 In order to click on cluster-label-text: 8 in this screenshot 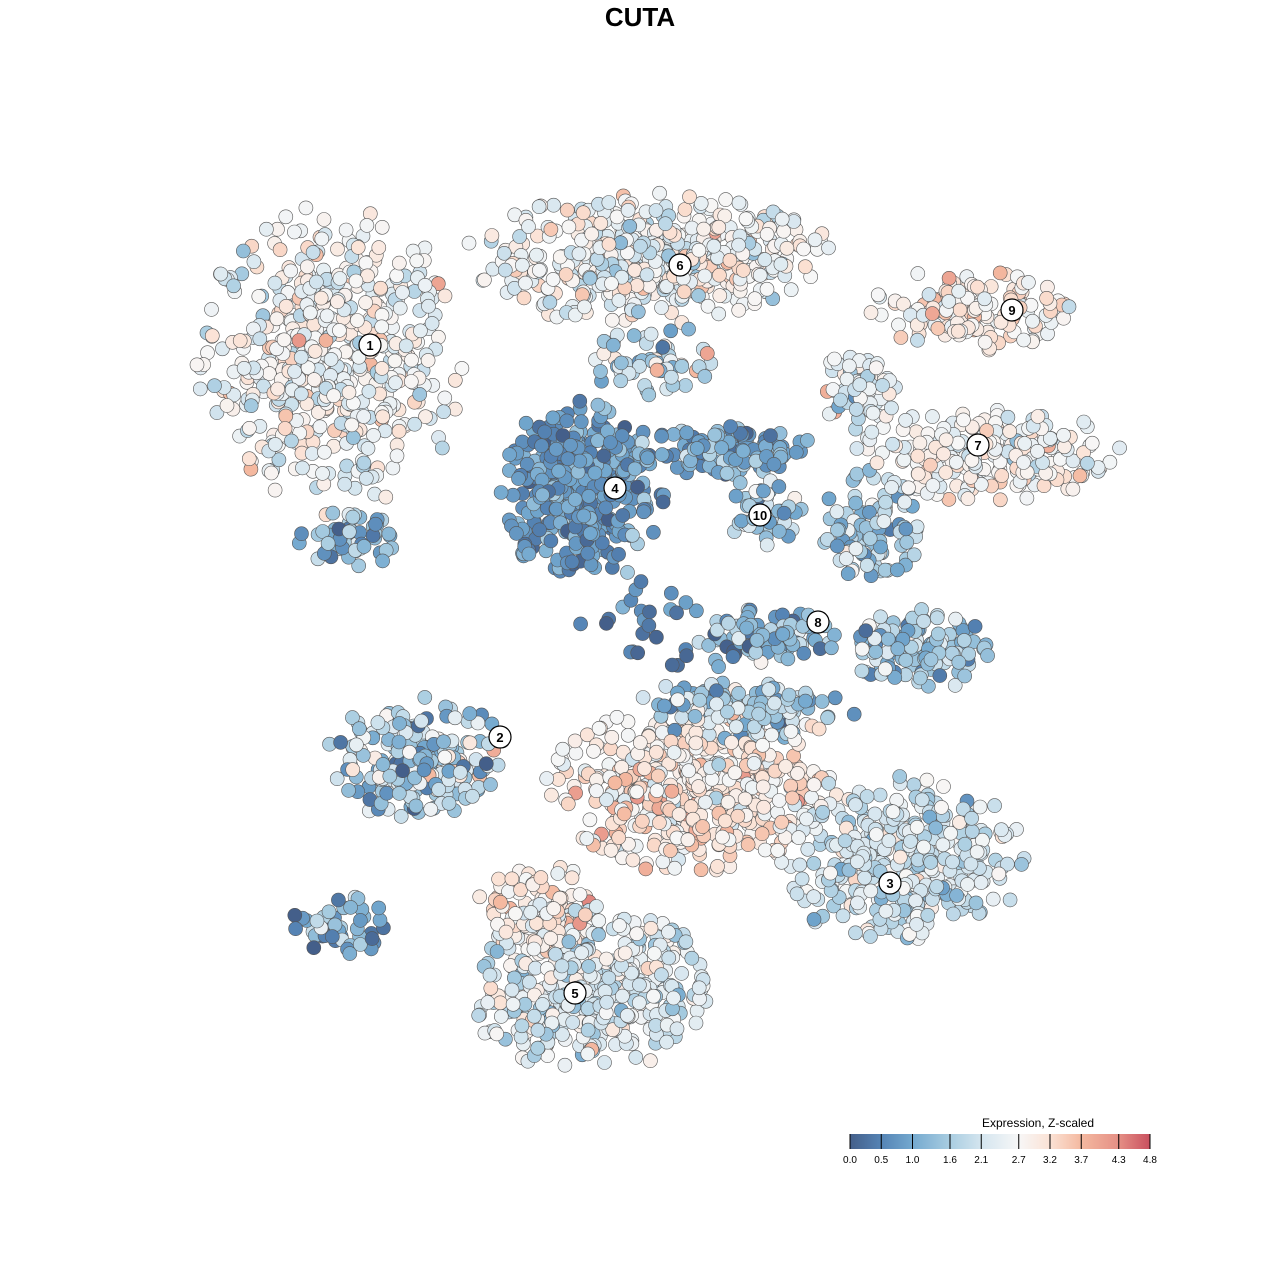, I will do `click(817, 622)`.